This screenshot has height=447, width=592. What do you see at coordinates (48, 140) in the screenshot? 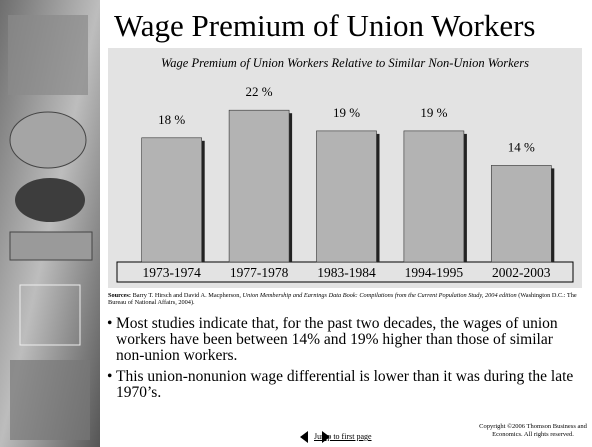
I see `globe-icon` at bounding box center [48, 140].